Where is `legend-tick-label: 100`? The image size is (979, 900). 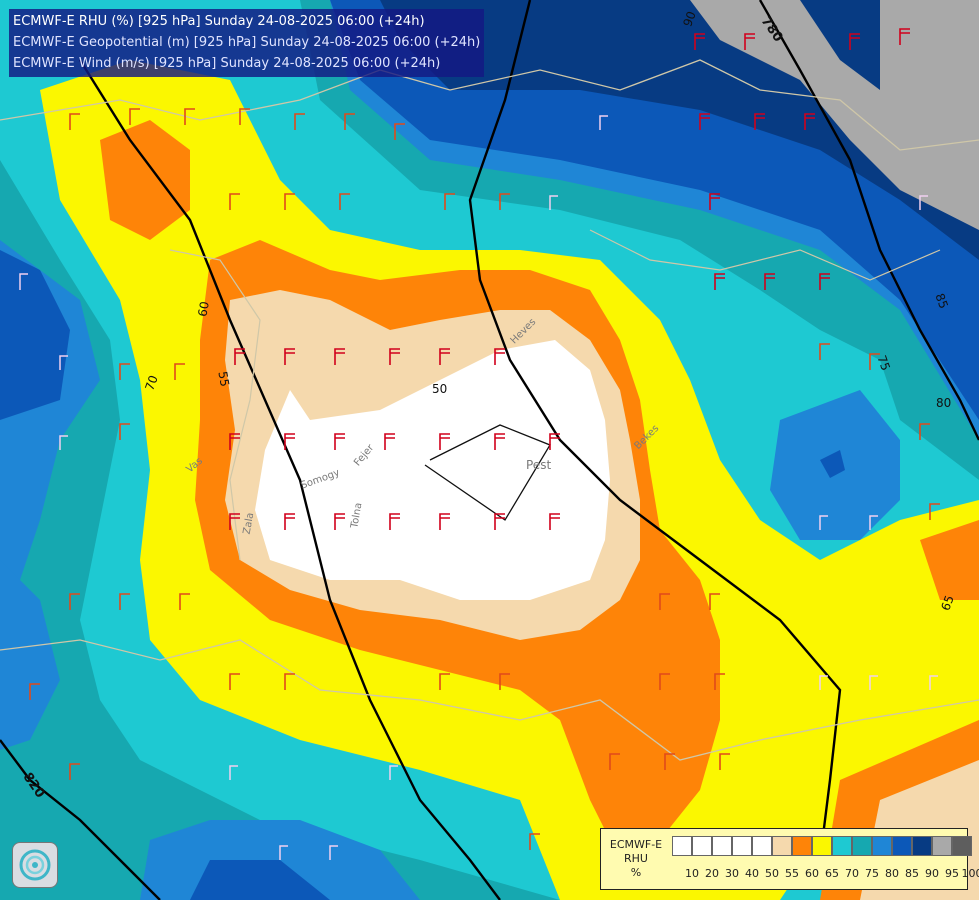
legend-tick-label: 100 is located at coordinates (970, 873).